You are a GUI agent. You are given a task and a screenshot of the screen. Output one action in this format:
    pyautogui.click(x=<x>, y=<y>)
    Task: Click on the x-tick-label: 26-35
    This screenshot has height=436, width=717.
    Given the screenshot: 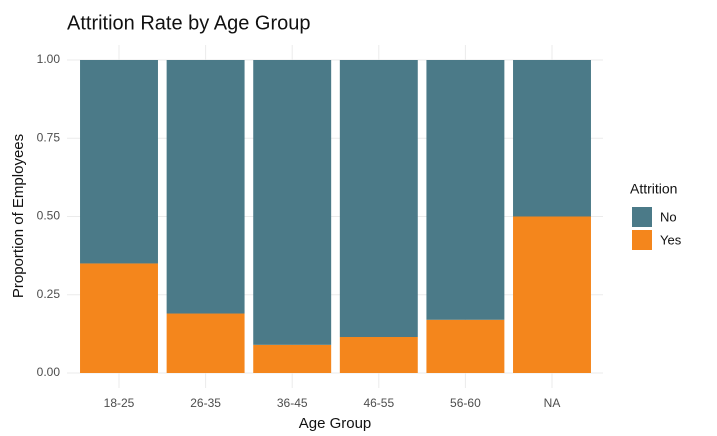 What is the action you would take?
    pyautogui.click(x=205, y=403)
    